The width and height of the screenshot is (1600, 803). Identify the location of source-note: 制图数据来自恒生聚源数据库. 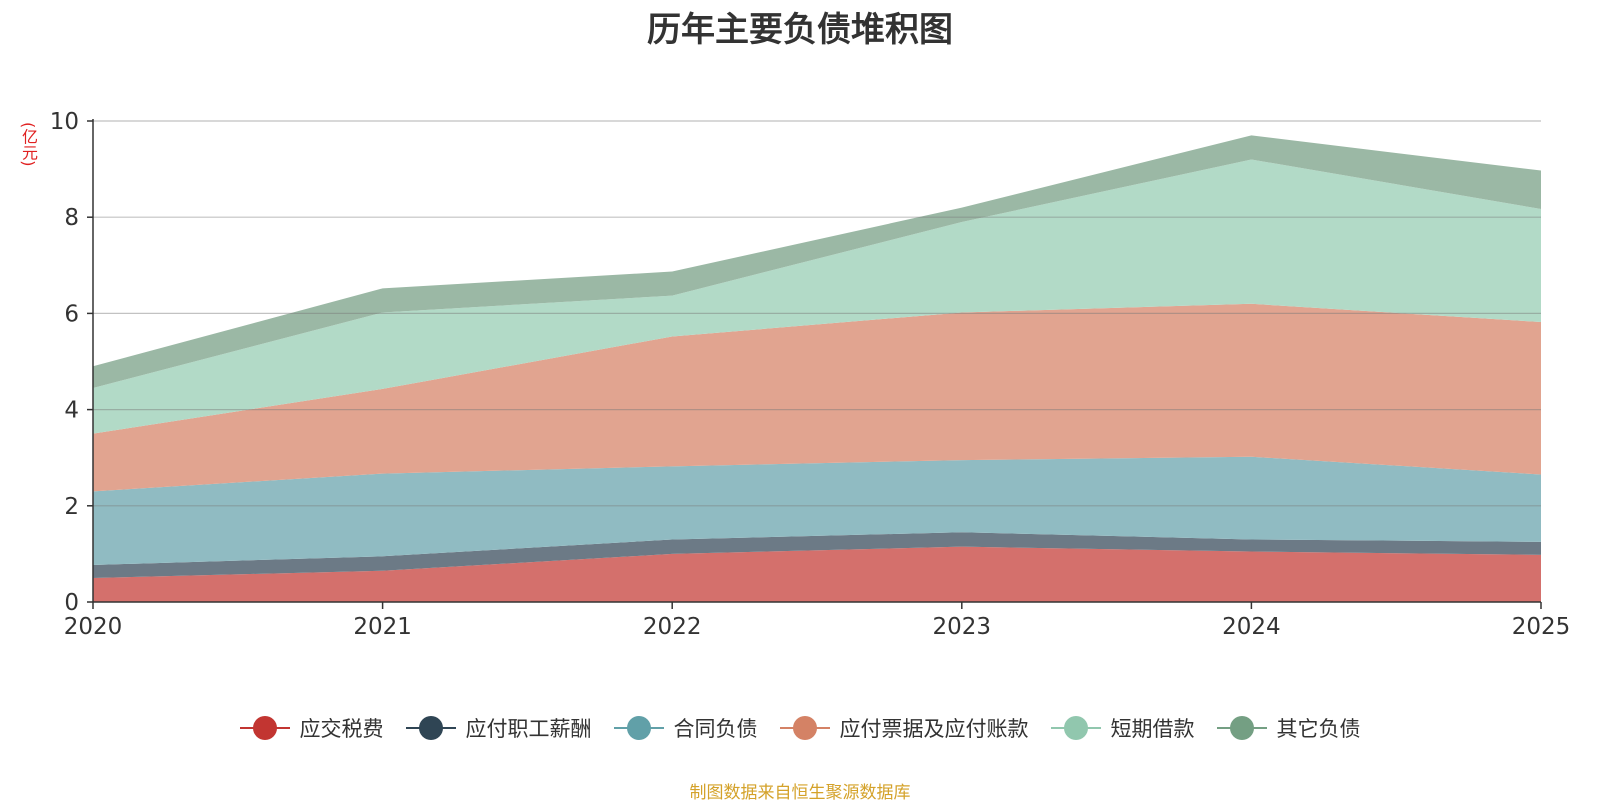
(800, 793).